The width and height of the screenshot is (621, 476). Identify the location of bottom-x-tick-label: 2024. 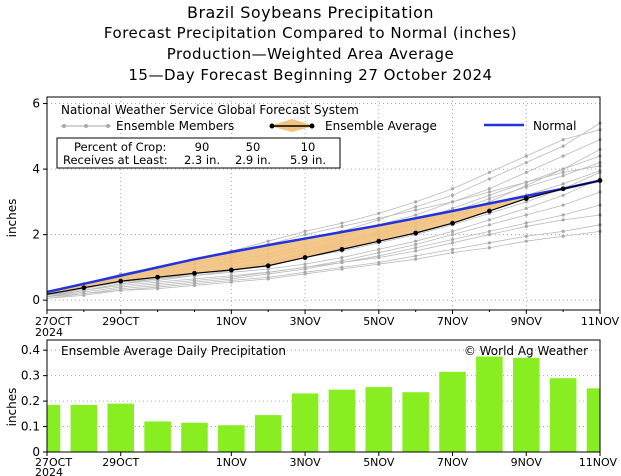
(49, 471).